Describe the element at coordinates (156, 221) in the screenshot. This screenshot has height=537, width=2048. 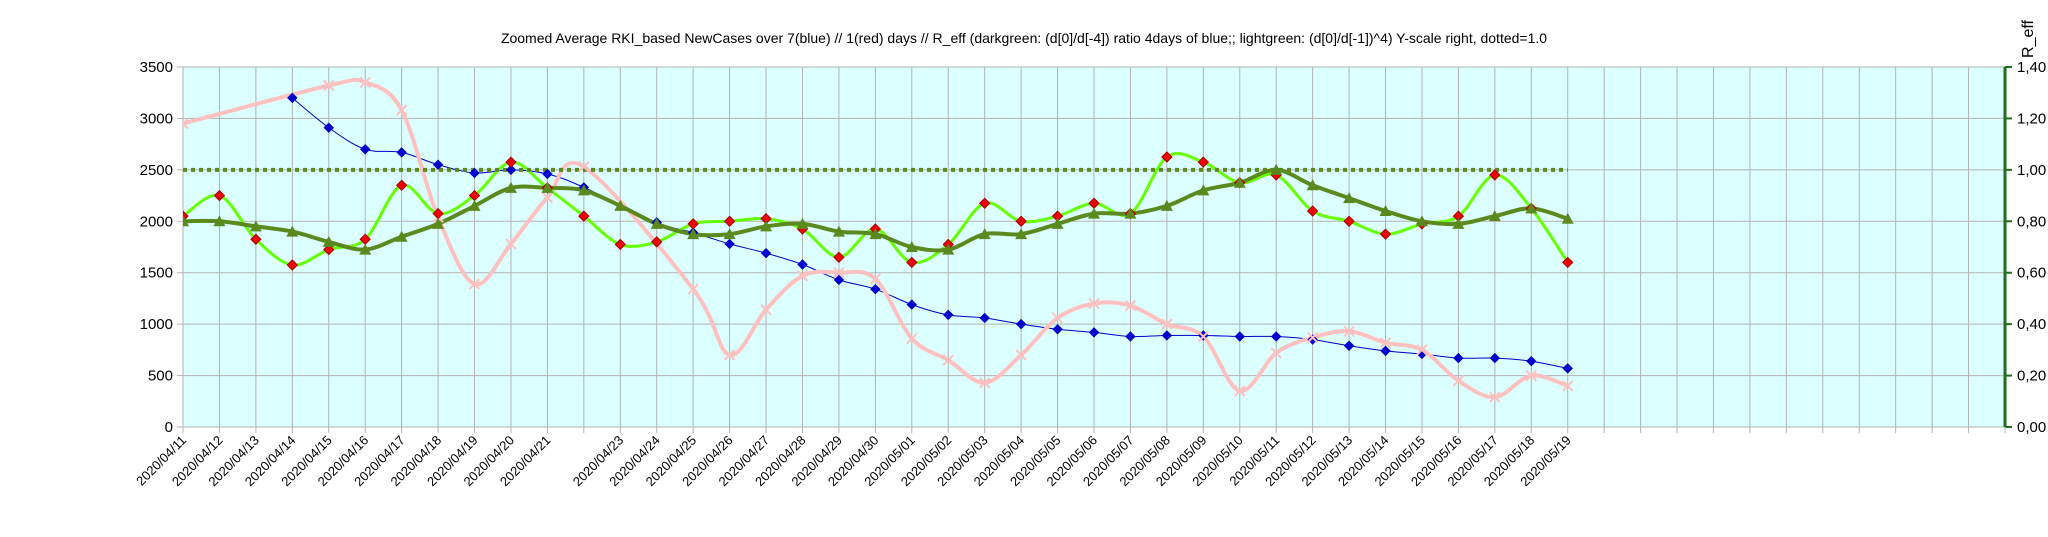
I see `y-tick-label: 2000` at that location.